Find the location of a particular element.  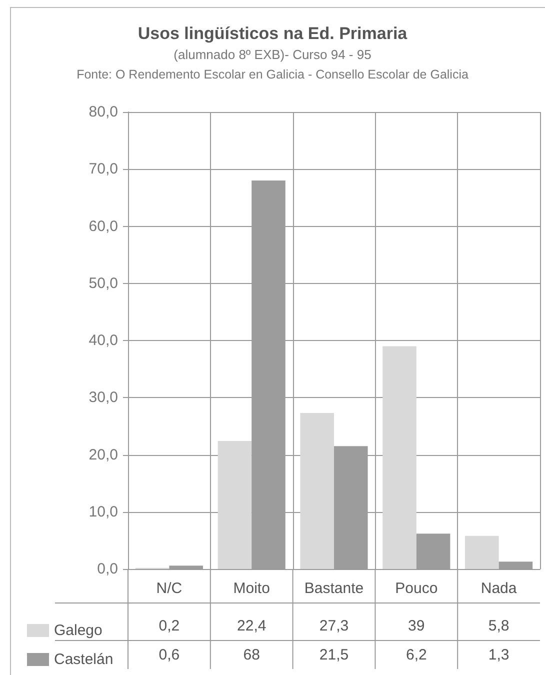

legend-label: Castelán is located at coordinates (84, 659).